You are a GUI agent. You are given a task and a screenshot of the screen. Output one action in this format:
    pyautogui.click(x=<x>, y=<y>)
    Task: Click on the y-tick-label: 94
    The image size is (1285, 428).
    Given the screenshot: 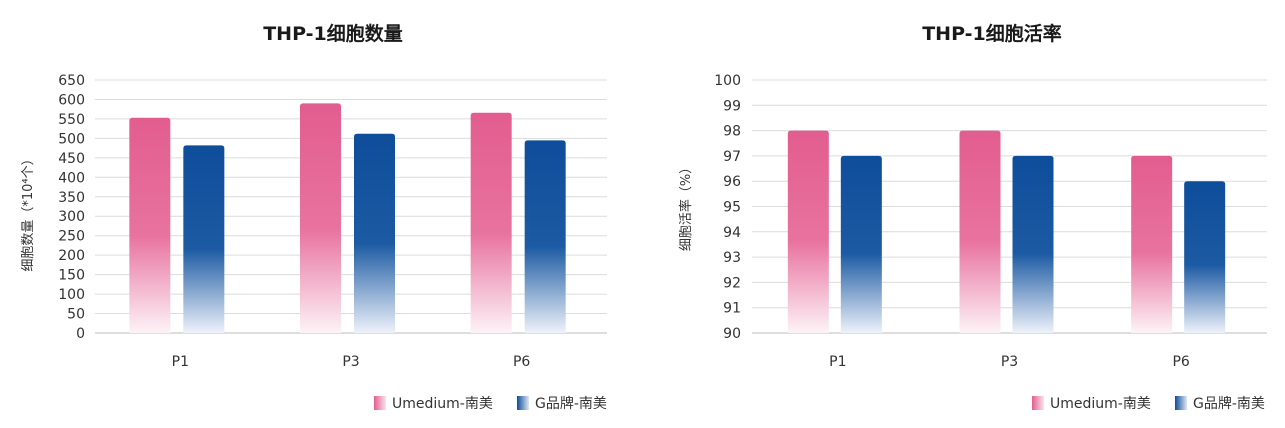 What is the action you would take?
    pyautogui.click(x=732, y=233)
    